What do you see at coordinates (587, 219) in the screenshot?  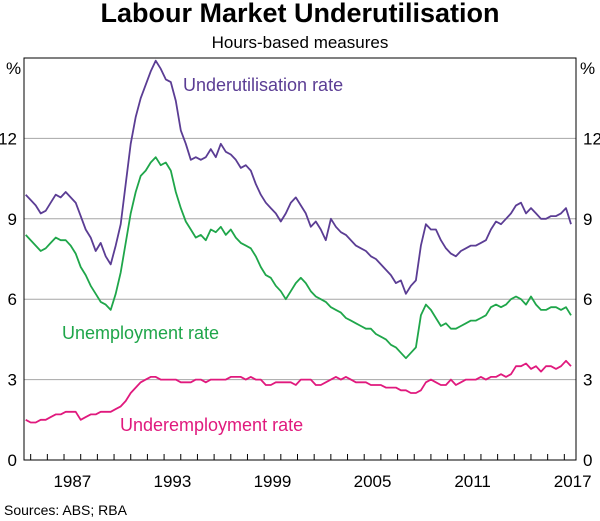 I see `y-tick-right-9: 9` at bounding box center [587, 219].